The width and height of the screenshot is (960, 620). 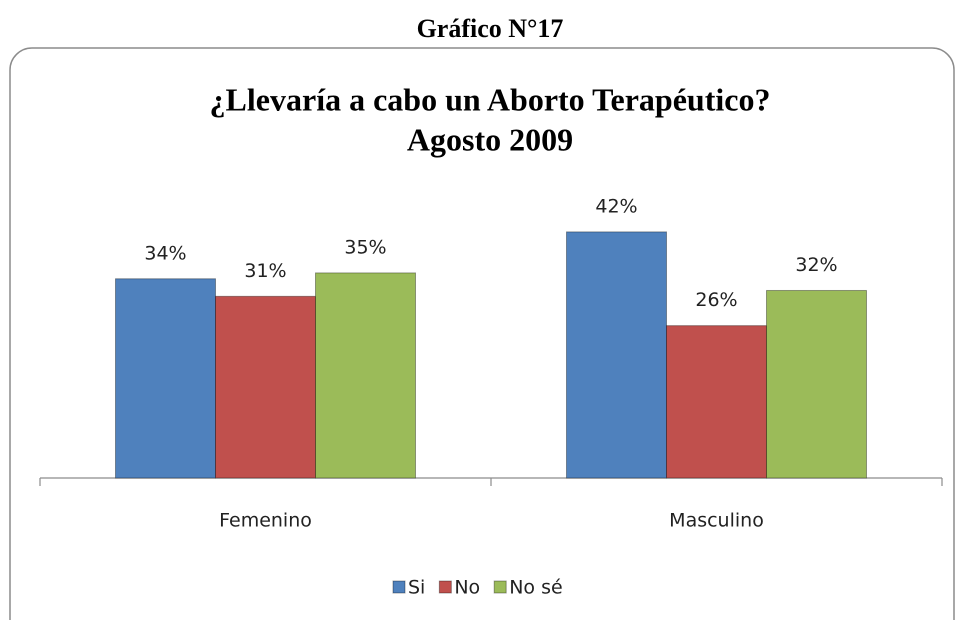 I want to click on data-label: 42%, so click(x=616, y=206).